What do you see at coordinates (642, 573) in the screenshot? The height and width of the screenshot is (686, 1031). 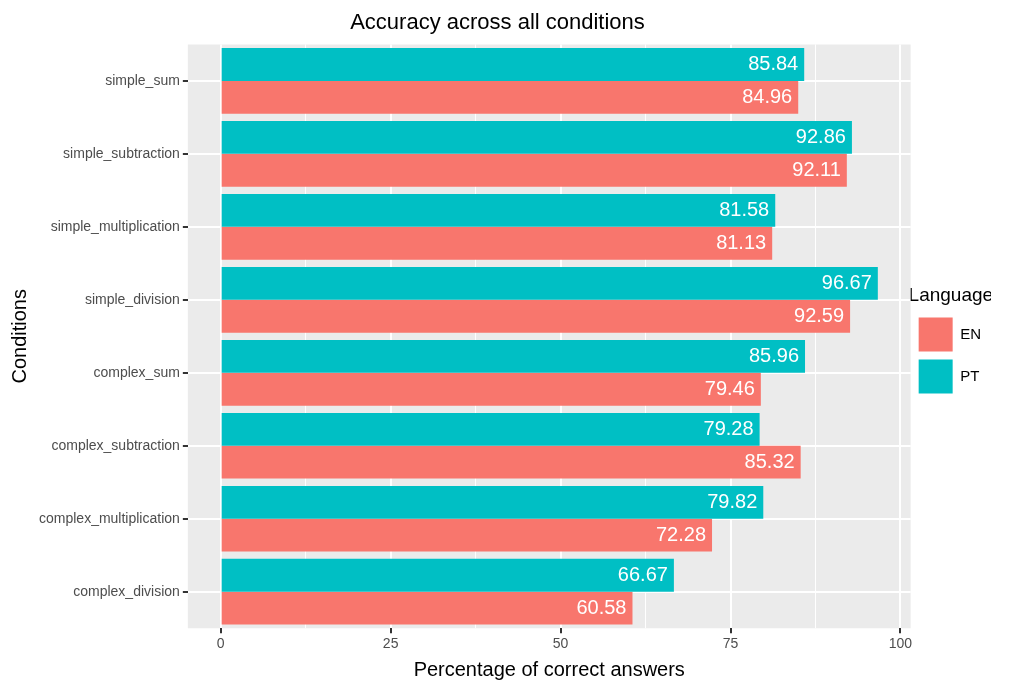 I see `data-label: 66.67` at bounding box center [642, 573].